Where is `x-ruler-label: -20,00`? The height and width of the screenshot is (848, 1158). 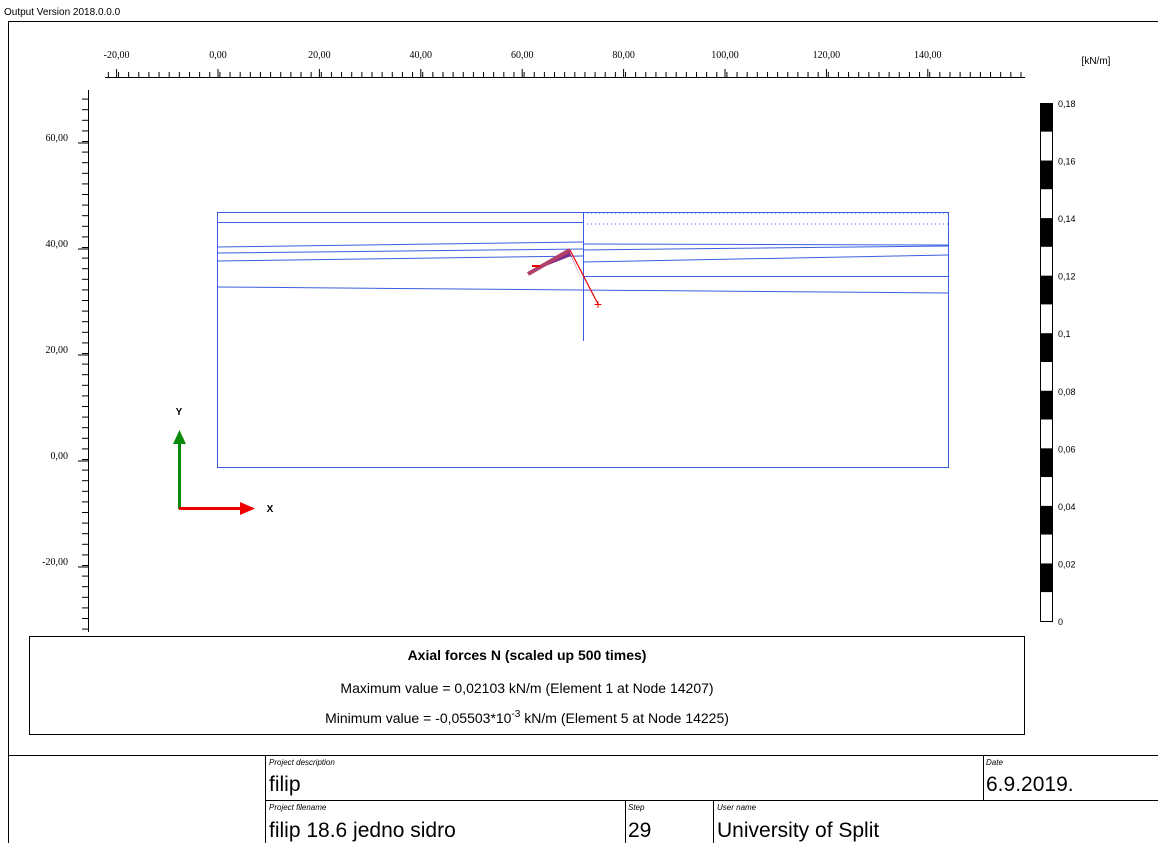 x-ruler-label: -20,00 is located at coordinates (117, 55).